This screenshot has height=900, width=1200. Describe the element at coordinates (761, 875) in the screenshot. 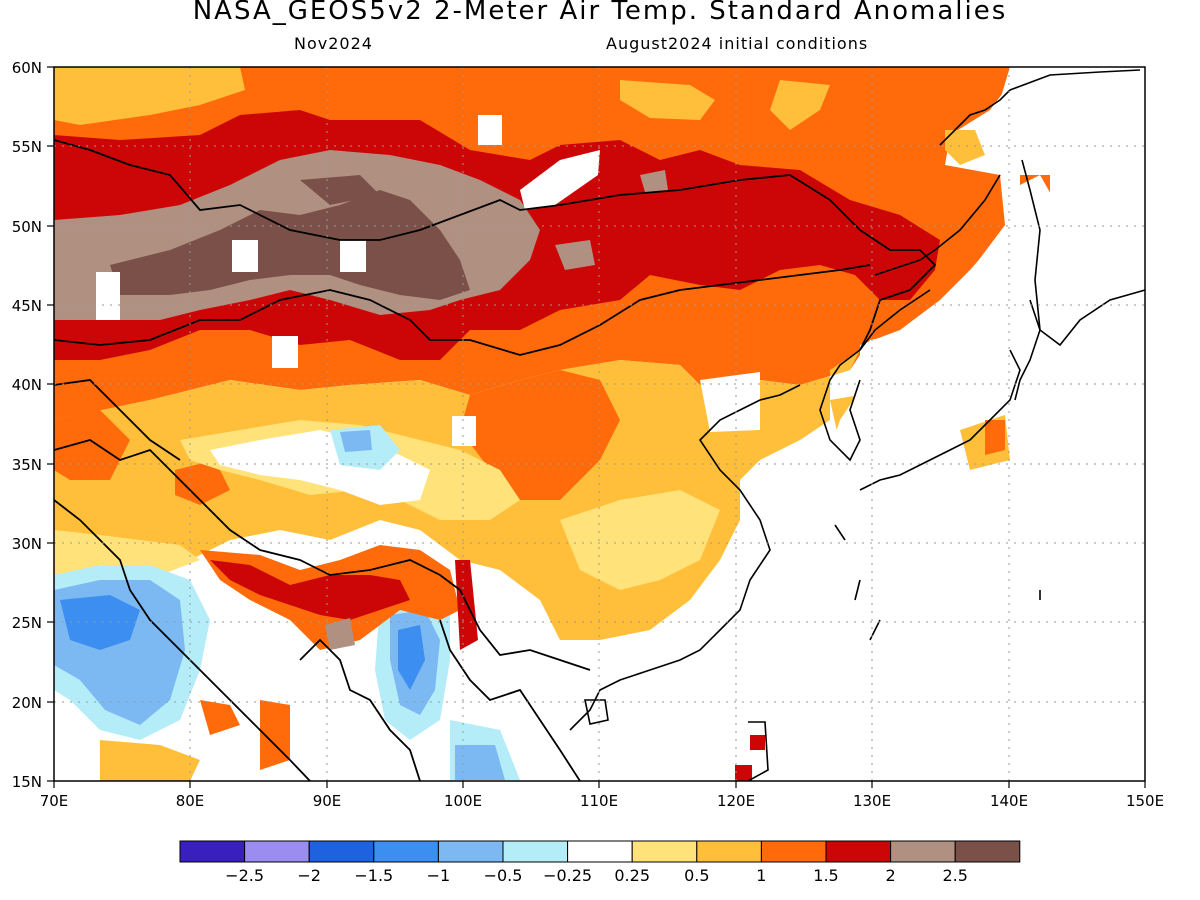

I see `colorbar-label: 1` at that location.